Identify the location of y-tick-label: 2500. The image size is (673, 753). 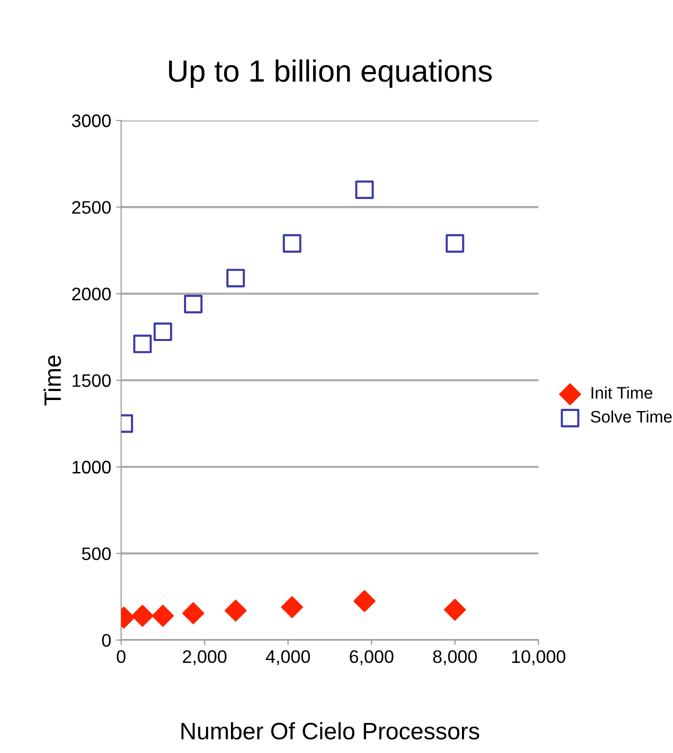
(91, 207).